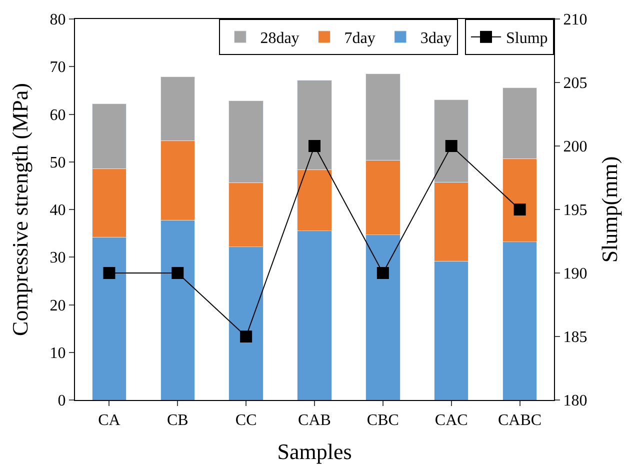 This screenshot has width=630, height=472. What do you see at coordinates (436, 39) in the screenshot?
I see `legend-label: 3day` at bounding box center [436, 39].